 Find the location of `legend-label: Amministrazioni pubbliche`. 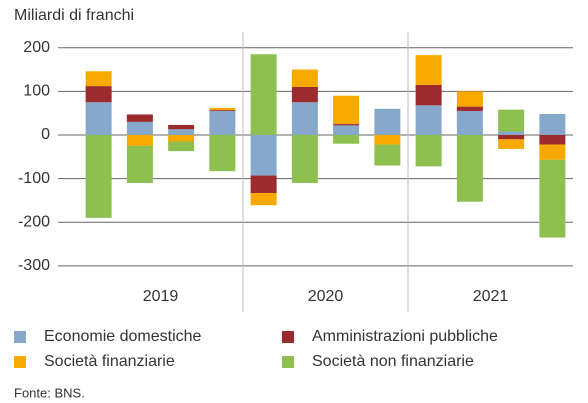

legend-label: Amministrazioni pubbliche is located at coordinates (405, 336).